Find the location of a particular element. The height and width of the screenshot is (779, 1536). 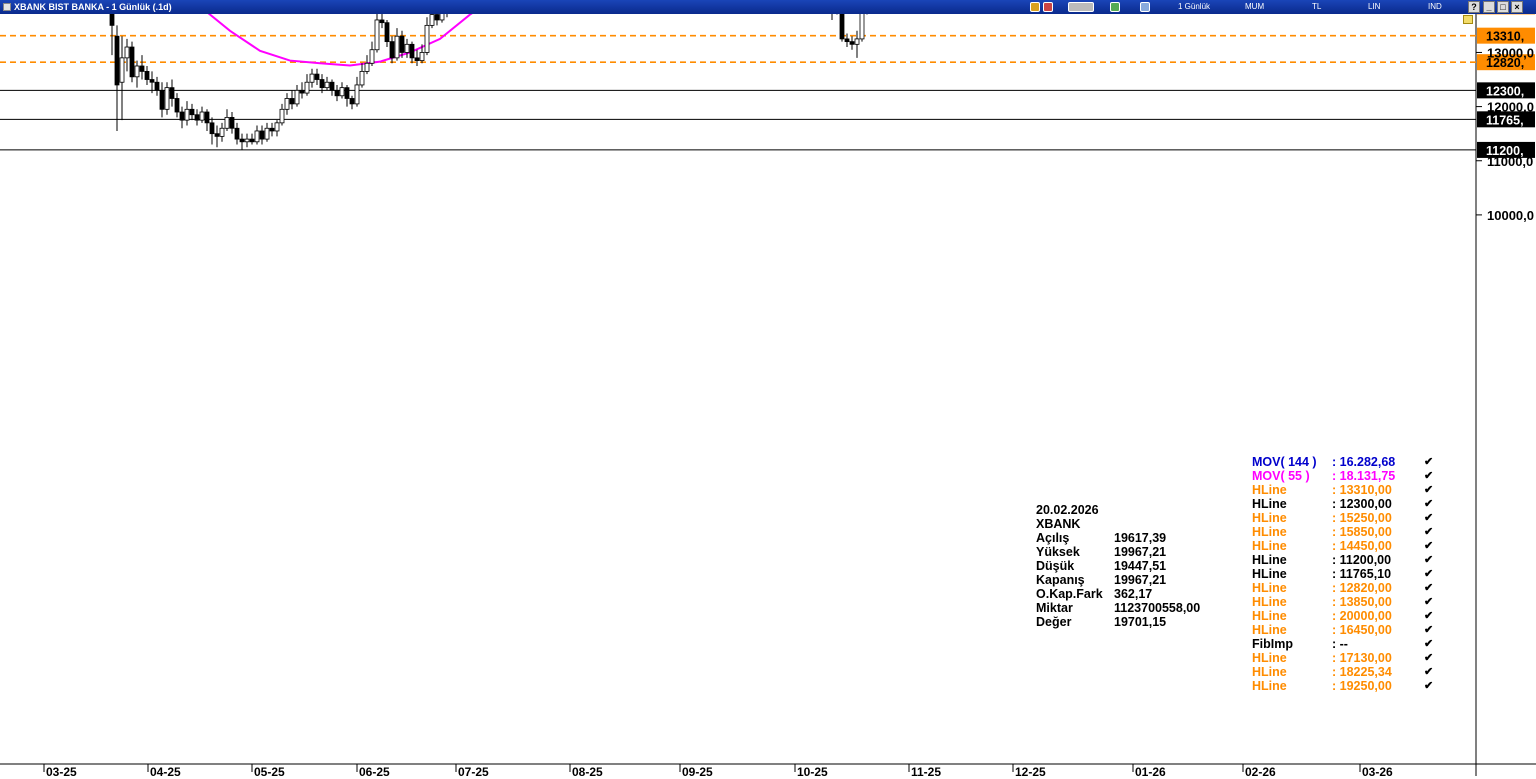

print-icon is located at coordinates (1081, 7).